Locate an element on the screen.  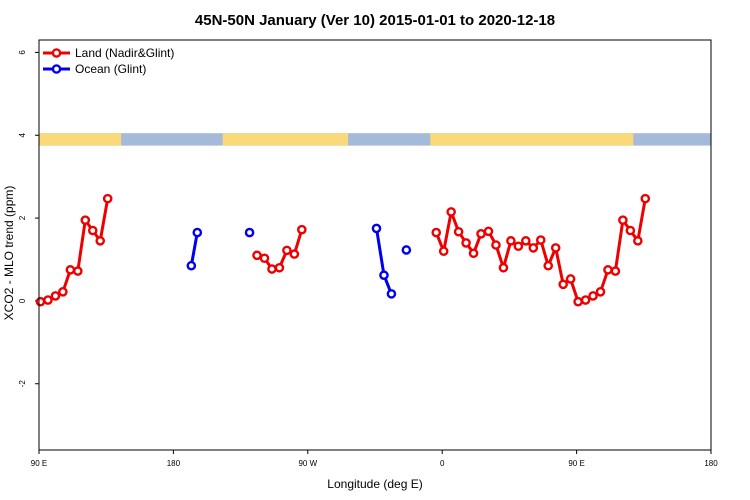
land-ocean-band is located at coordinates (375, 139).